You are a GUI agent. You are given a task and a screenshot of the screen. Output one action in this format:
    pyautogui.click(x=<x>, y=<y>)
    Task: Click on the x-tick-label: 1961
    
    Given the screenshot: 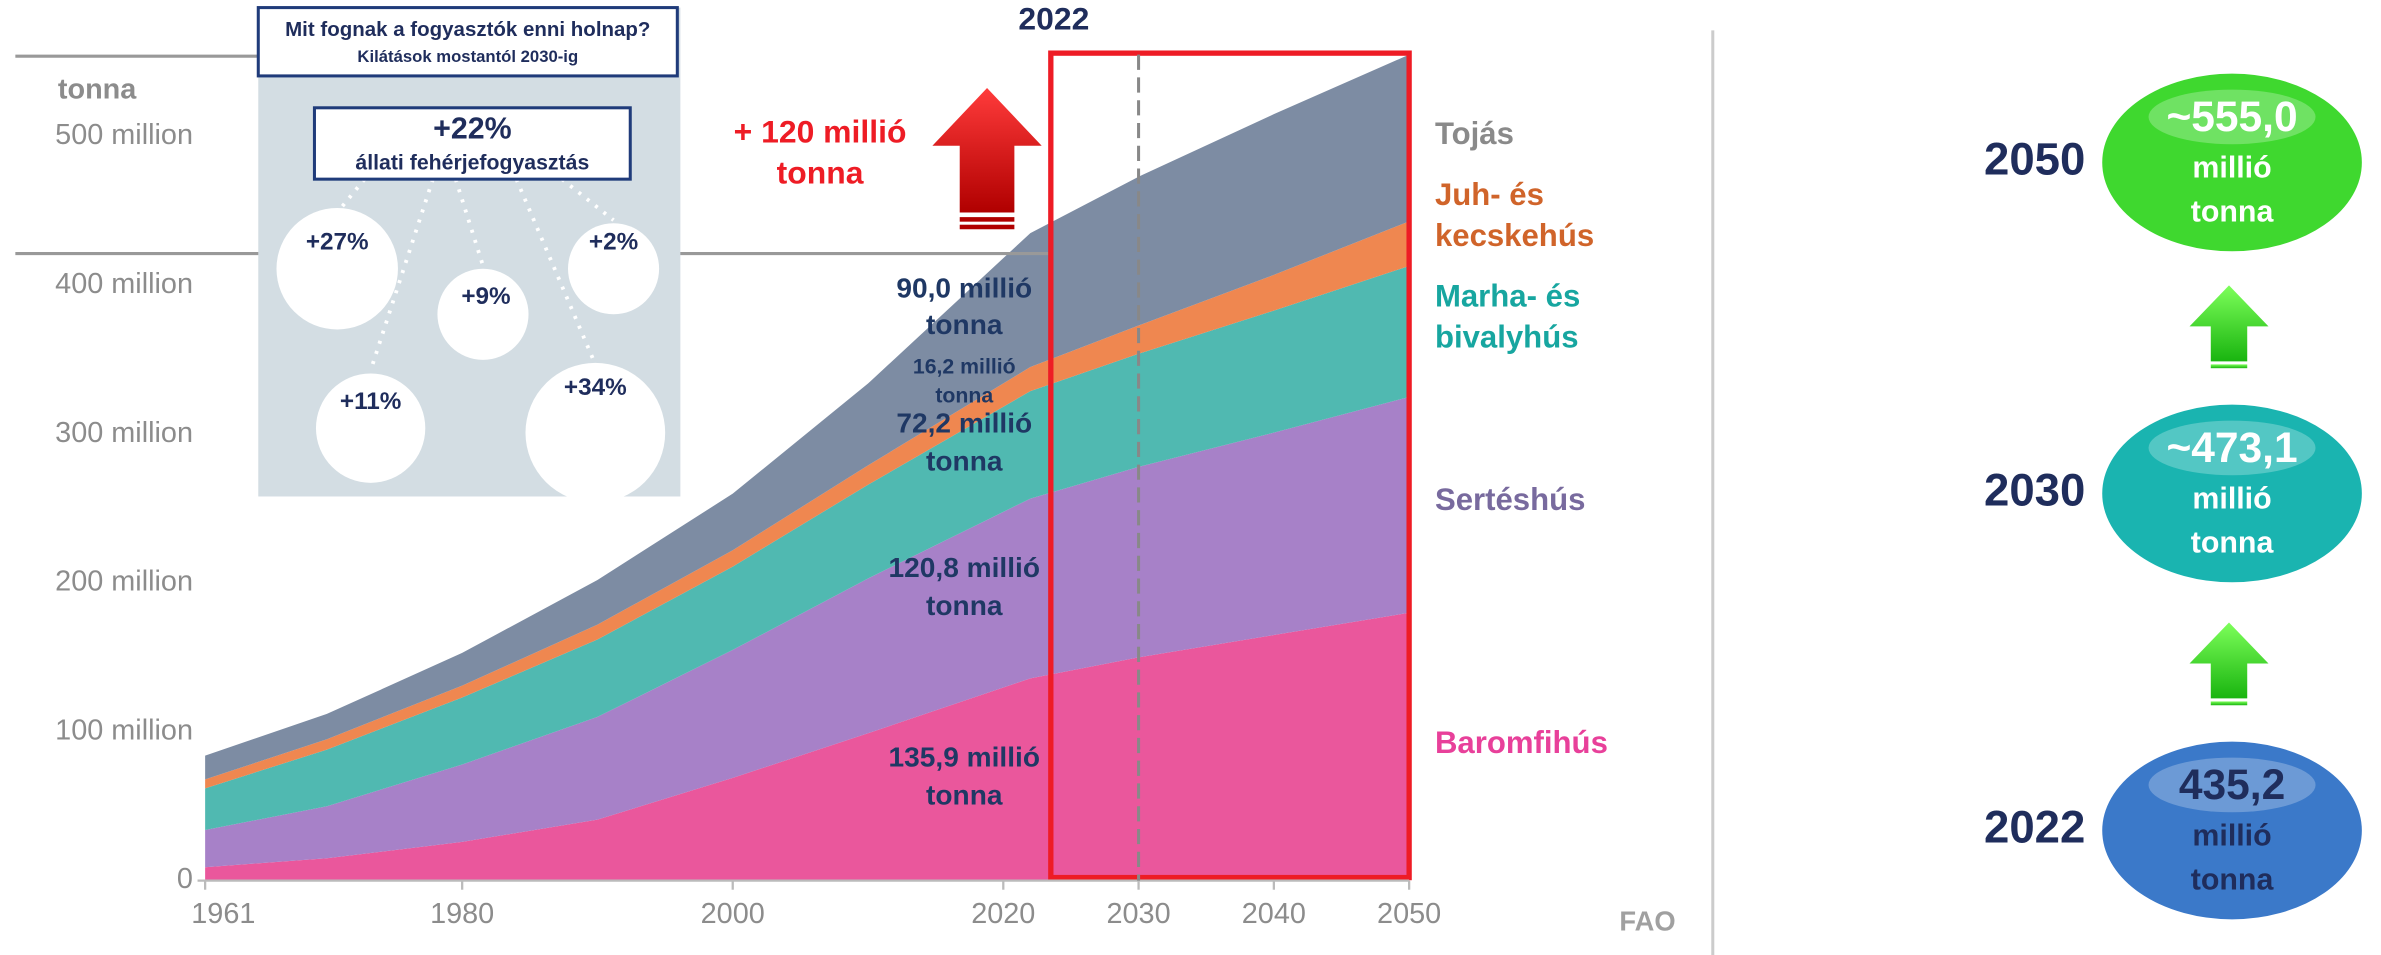 What is the action you would take?
    pyautogui.click(x=223, y=914)
    